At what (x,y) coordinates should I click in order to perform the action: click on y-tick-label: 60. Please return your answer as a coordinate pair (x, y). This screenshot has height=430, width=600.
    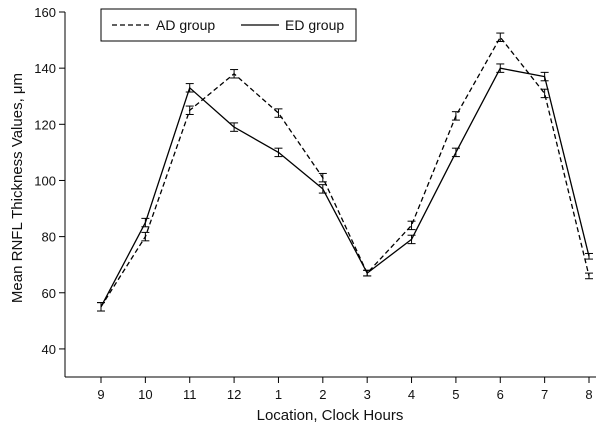
    Looking at the image, I should click on (49, 293).